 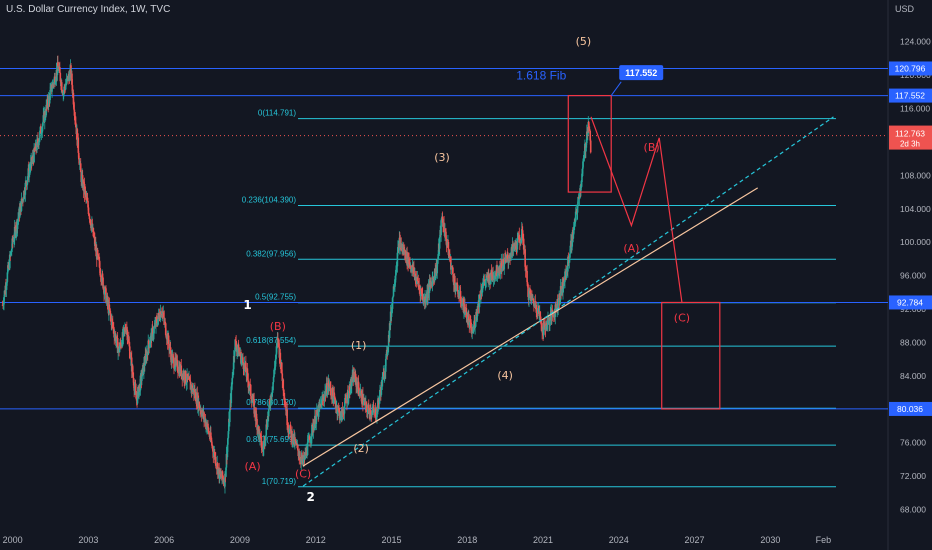 I want to click on wave-label: (A), so click(x=253, y=466).